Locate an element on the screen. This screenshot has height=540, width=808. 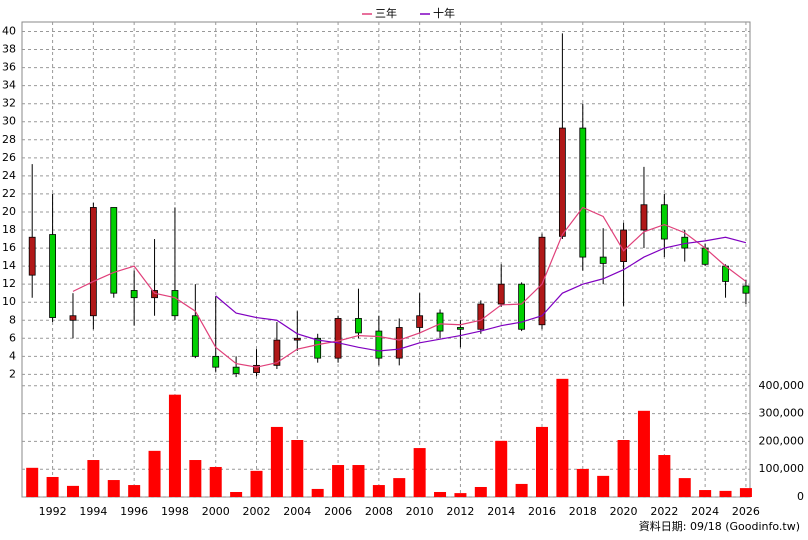
y-tick-label: 30 is located at coordinates (9, 121).